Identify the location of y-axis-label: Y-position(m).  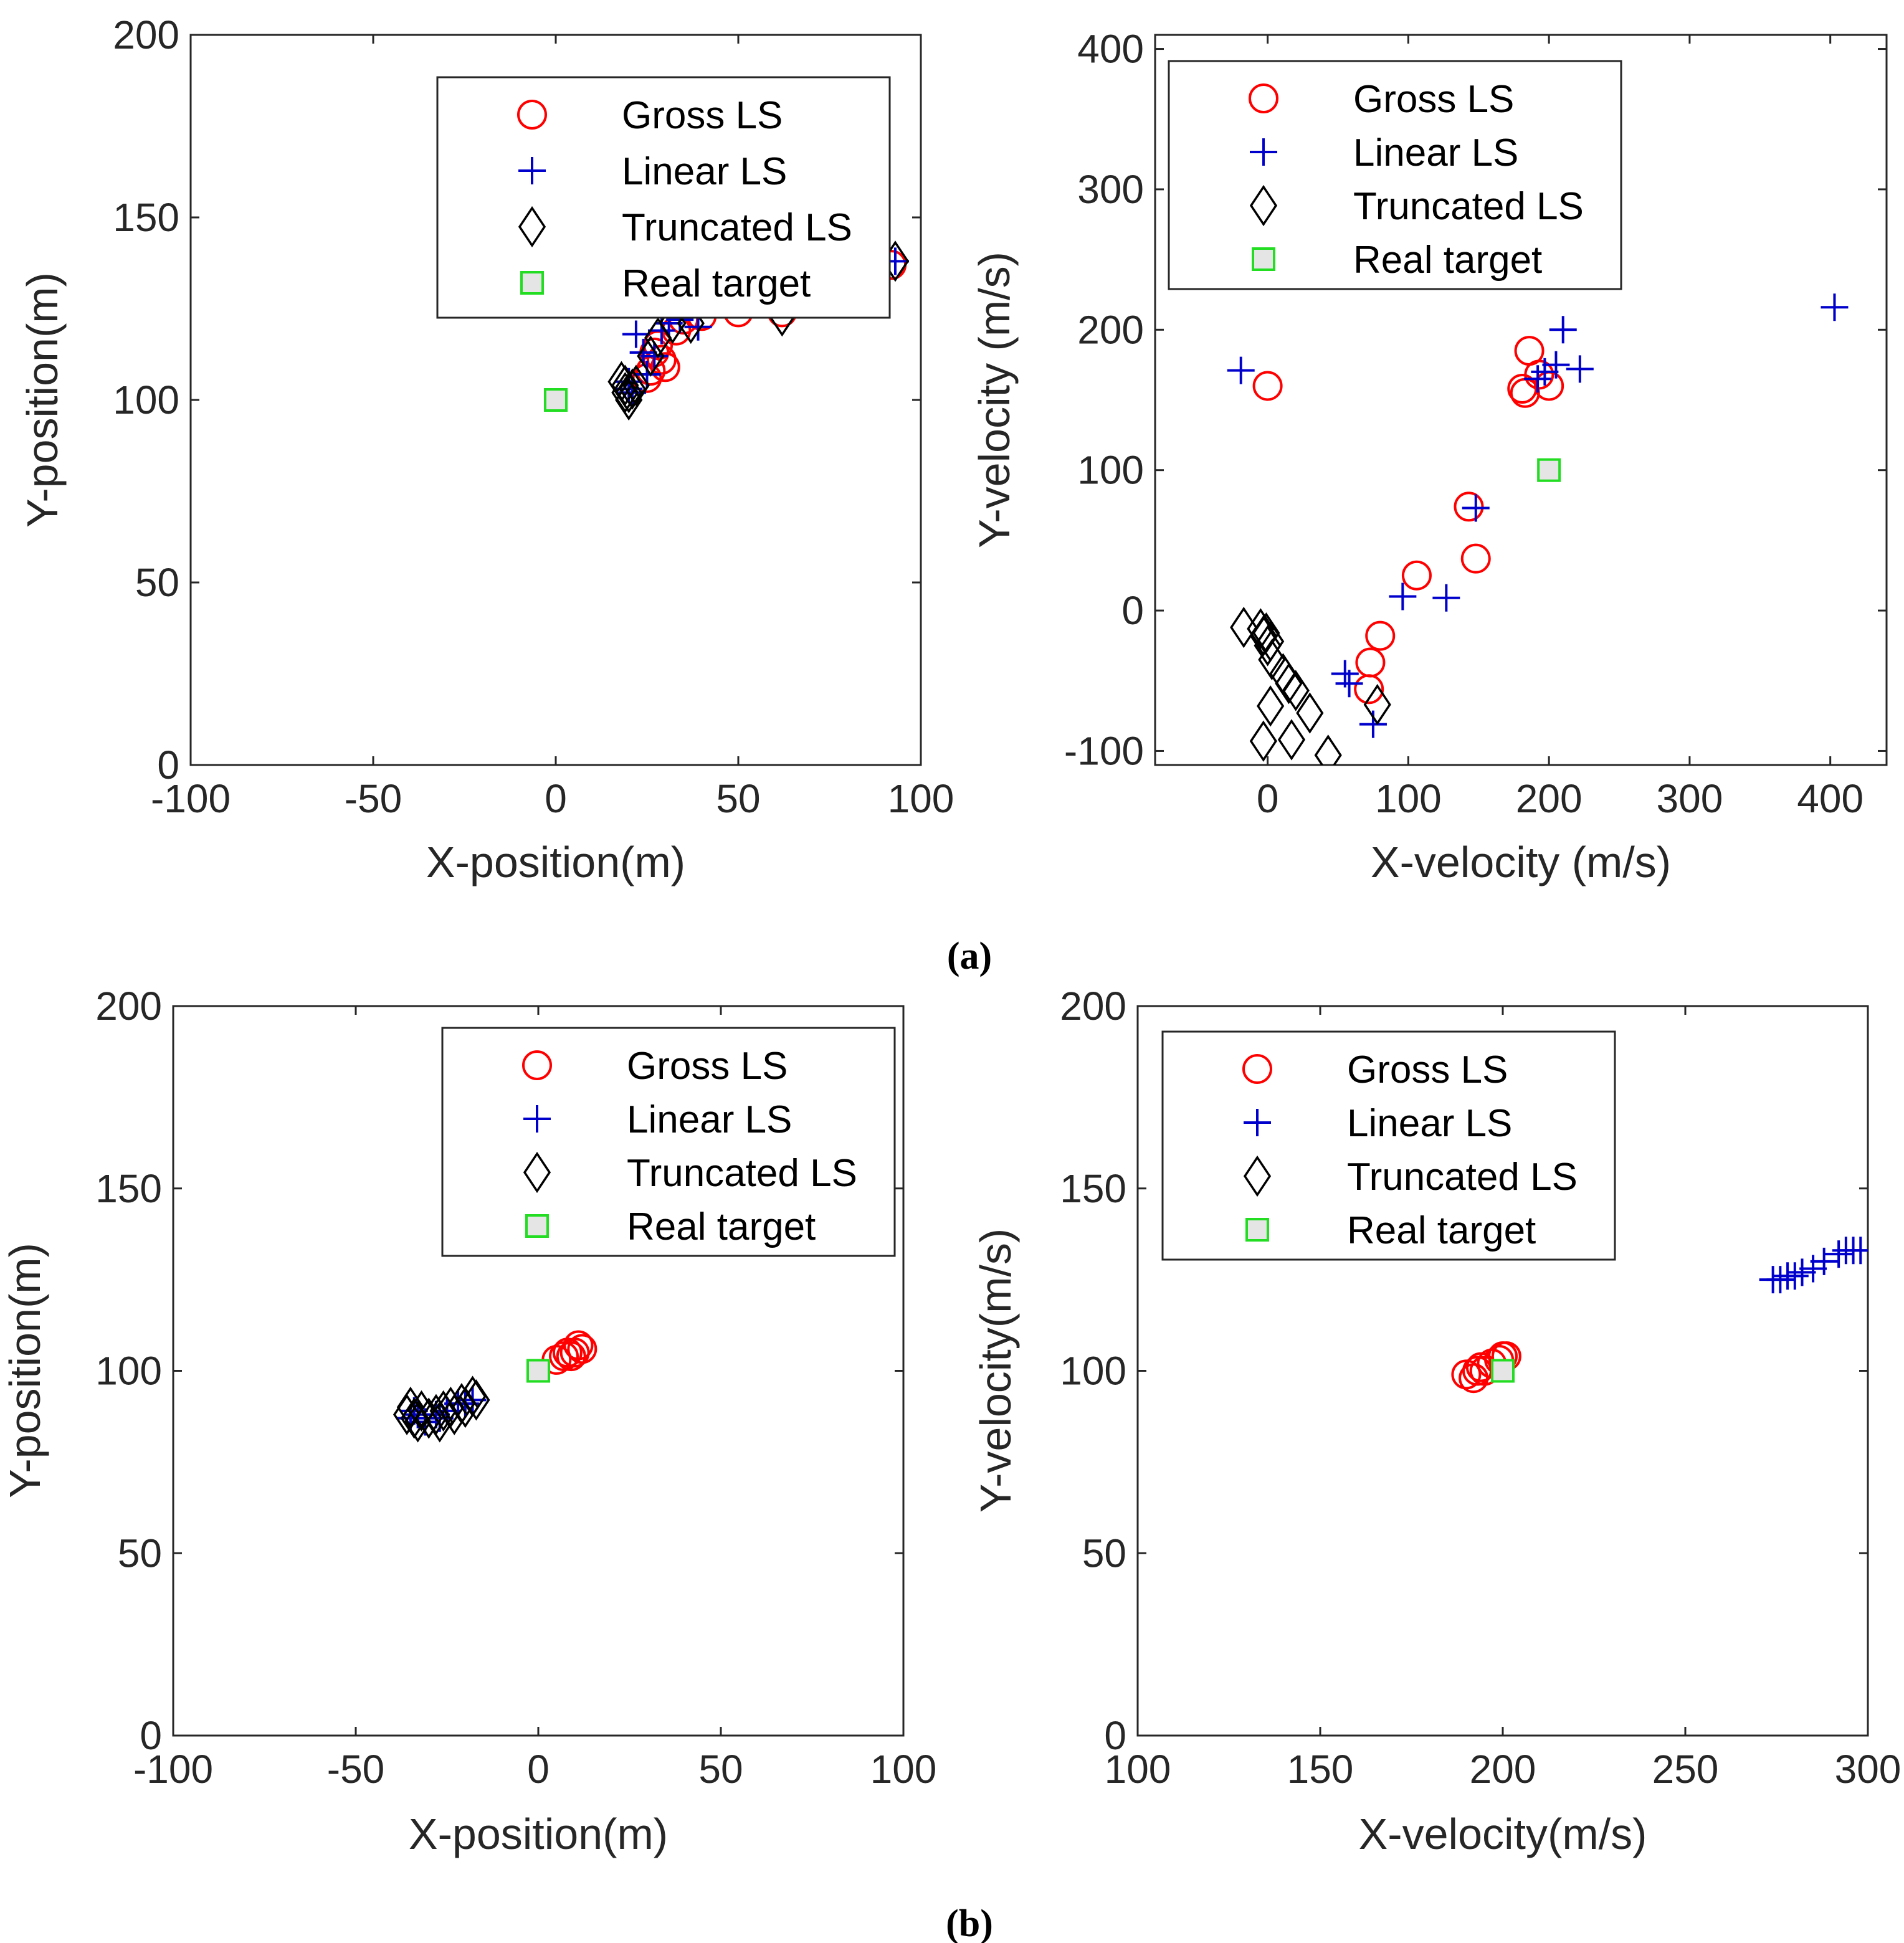
(43, 400).